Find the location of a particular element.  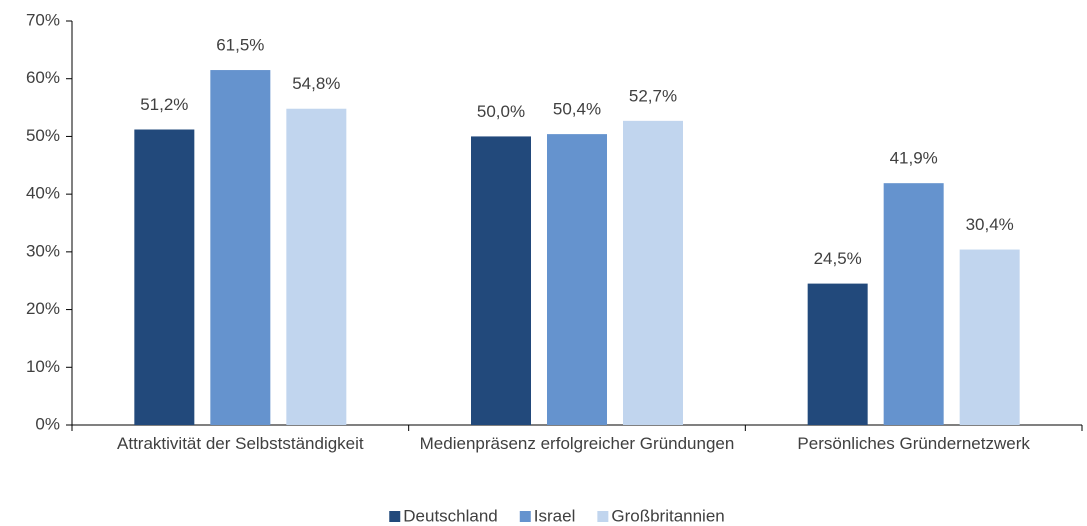

x-tick-label-box: Attraktivität der Selbstständigkeit is located at coordinates (240, 443).